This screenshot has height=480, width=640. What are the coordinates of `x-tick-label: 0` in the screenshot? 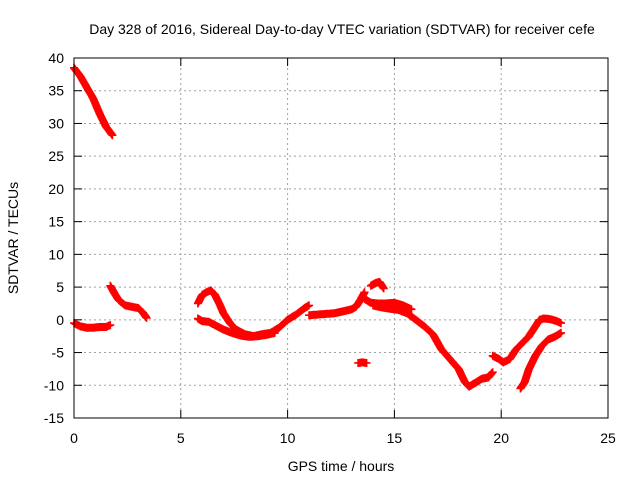 It's located at (74, 438).